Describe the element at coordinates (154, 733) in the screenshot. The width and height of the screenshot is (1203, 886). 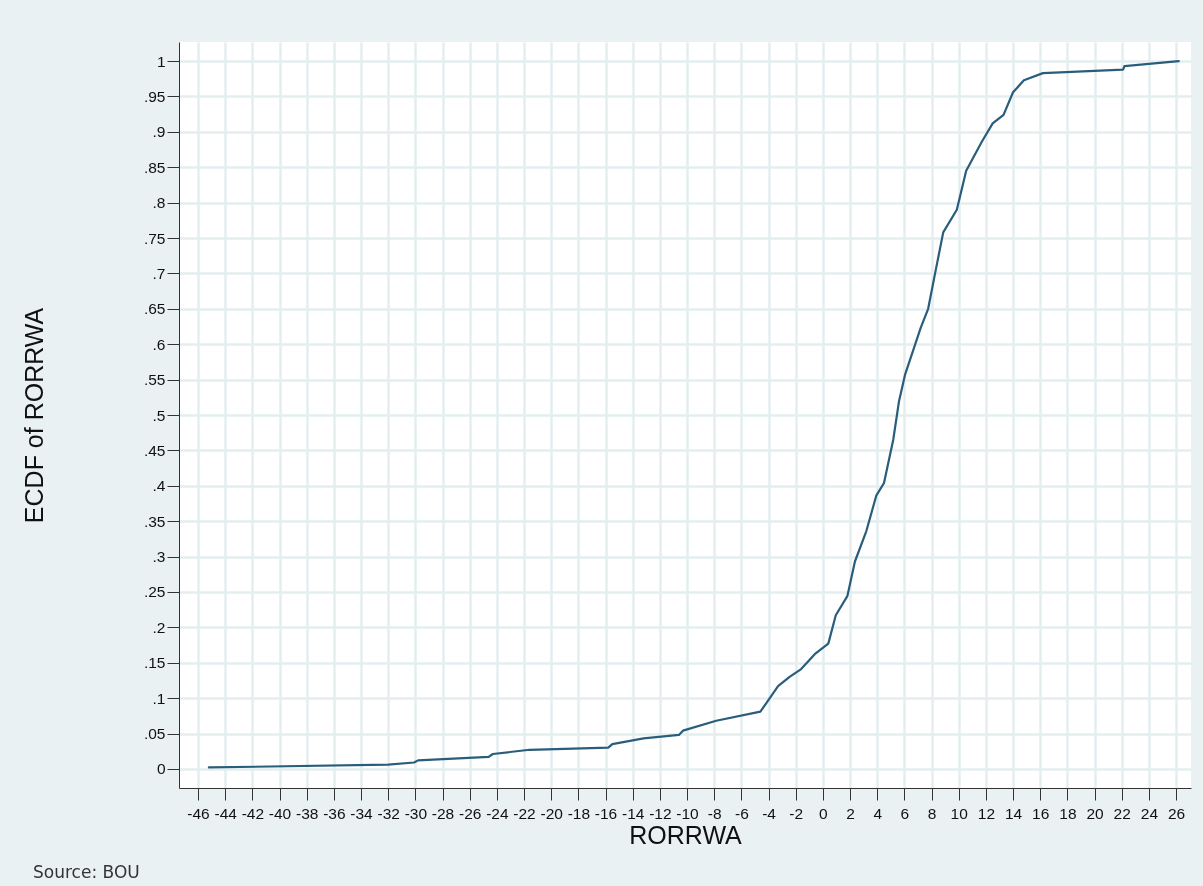
I see `y-tick-label: .05` at that location.